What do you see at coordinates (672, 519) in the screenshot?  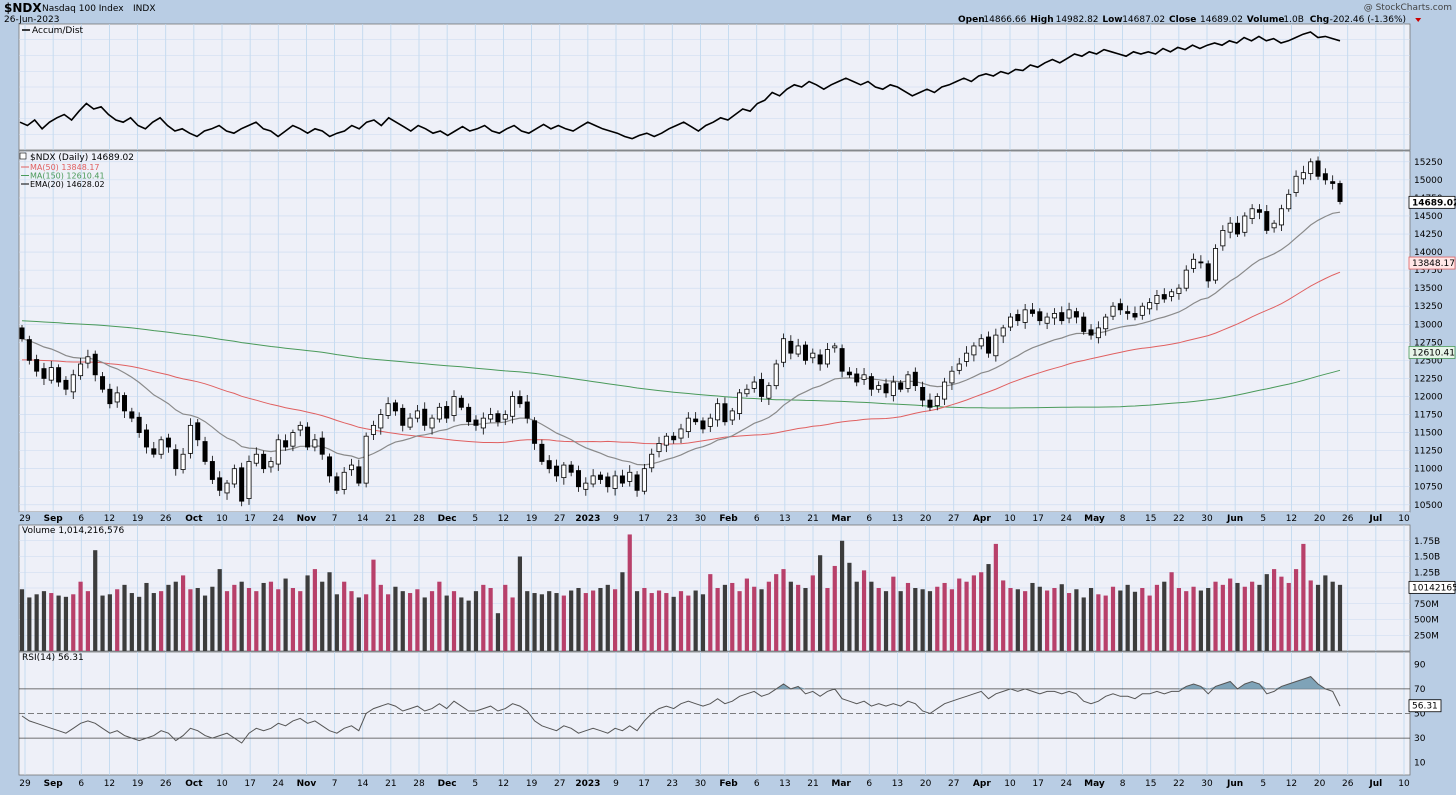 I see `x-tick-label: 23` at bounding box center [672, 519].